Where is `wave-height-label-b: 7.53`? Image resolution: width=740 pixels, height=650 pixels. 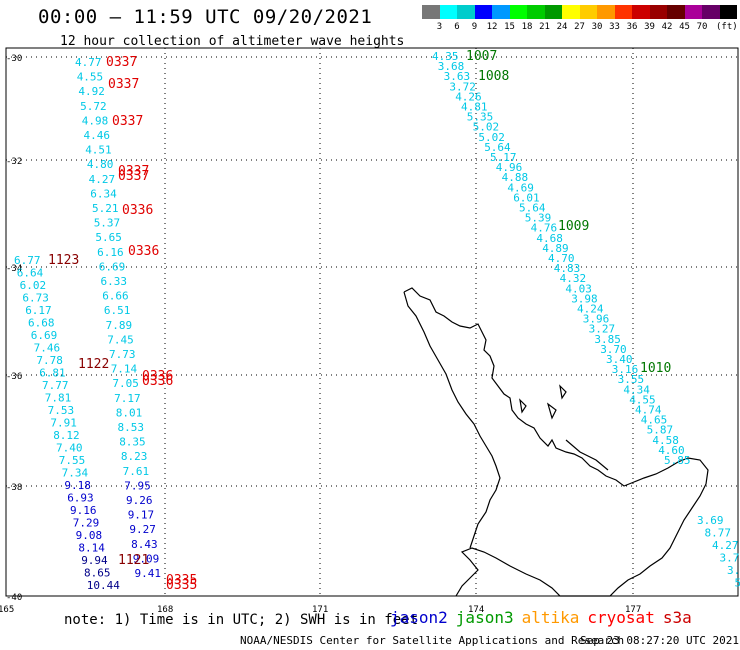
wave-height-label-b: 7.53 is located at coordinates (61, 410).